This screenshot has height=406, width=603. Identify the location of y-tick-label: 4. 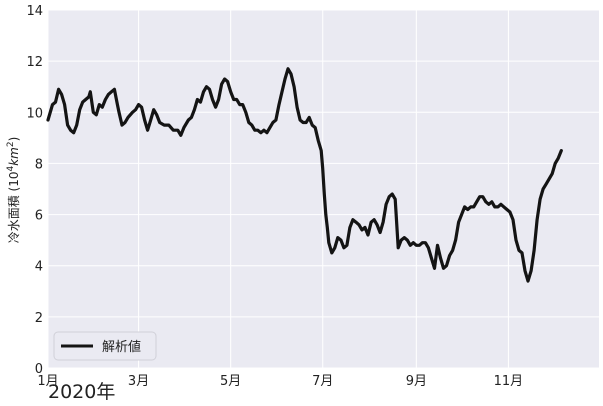
(39, 267).